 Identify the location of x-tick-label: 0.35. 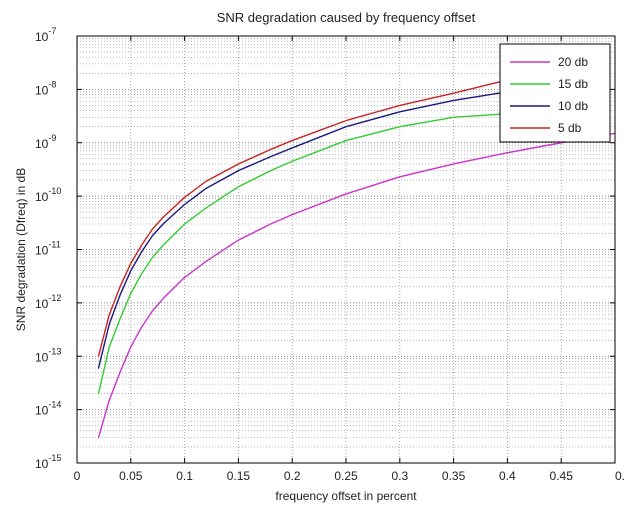
(454, 476).